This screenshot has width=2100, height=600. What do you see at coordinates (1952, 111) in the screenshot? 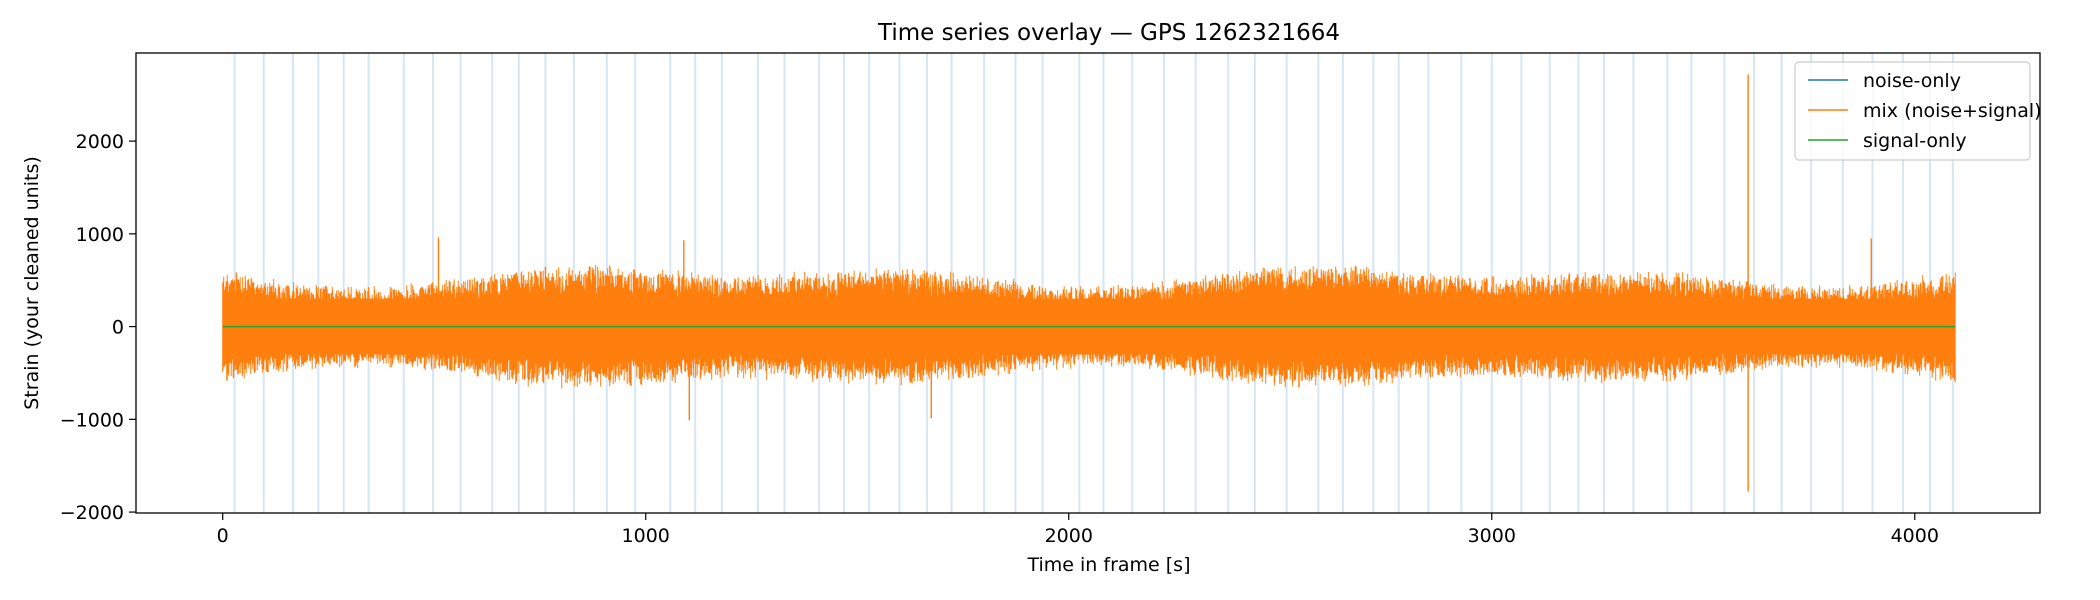
I see `legend-label-mix: mix (noise+signal)` at bounding box center [1952, 111].